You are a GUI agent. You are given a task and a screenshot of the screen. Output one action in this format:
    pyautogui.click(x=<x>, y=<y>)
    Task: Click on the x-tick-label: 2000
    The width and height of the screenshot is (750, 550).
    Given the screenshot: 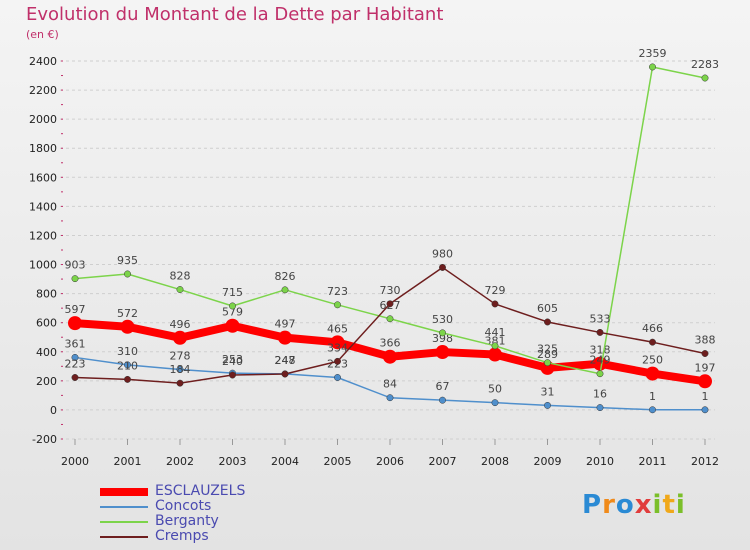 What is the action you would take?
    pyautogui.click(x=75, y=461)
    